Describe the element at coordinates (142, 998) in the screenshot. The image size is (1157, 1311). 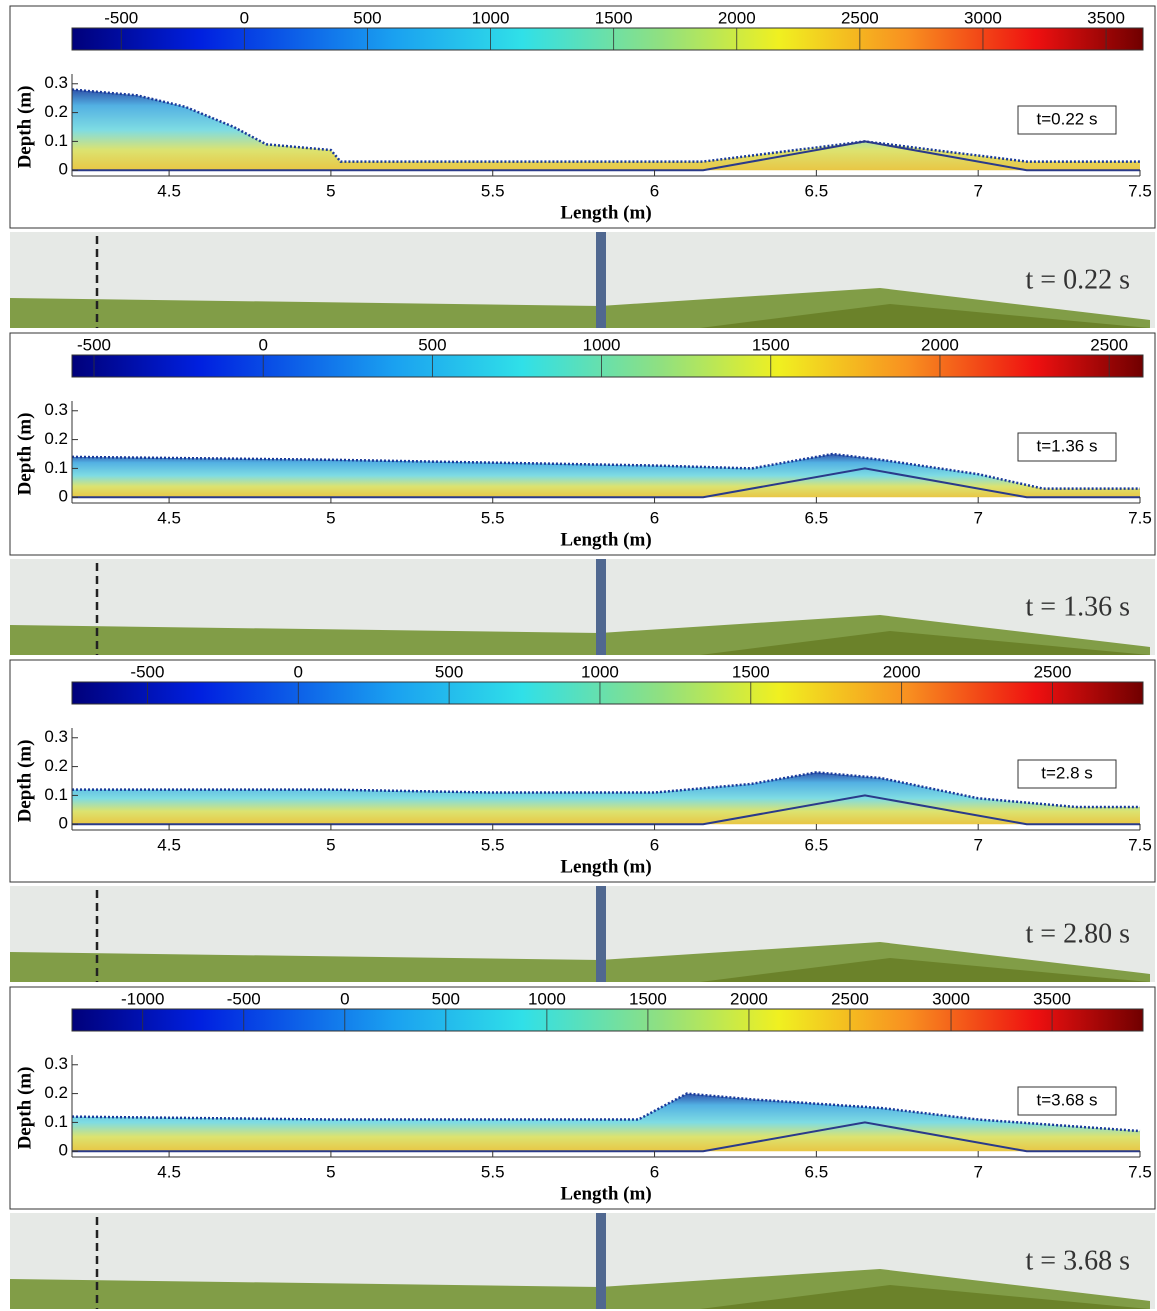
I see `colorbar-tick-label: -1000` at that location.